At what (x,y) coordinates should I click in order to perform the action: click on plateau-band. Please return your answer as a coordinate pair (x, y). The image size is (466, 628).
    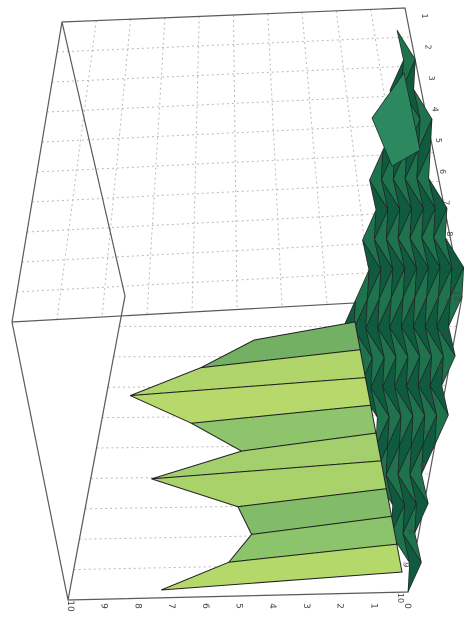
    Looking at the image, I should click on (282, 567).